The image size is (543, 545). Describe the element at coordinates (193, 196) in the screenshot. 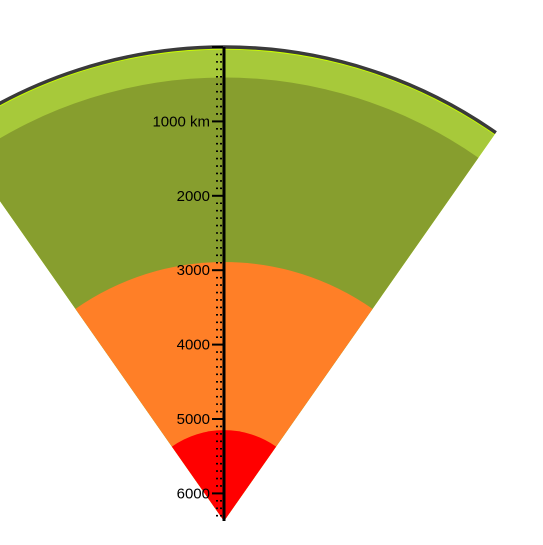

I see `depth-label-2000: 2000` at that location.